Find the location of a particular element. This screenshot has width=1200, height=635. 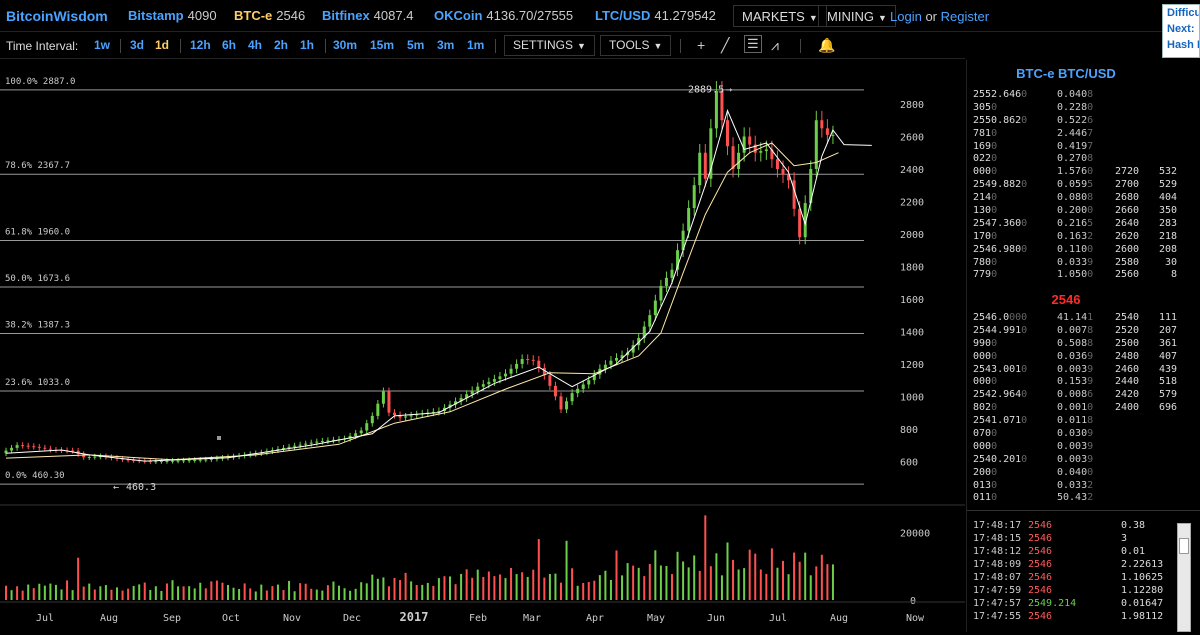

order-amount-main: 0.059 is located at coordinates (1072, 185).